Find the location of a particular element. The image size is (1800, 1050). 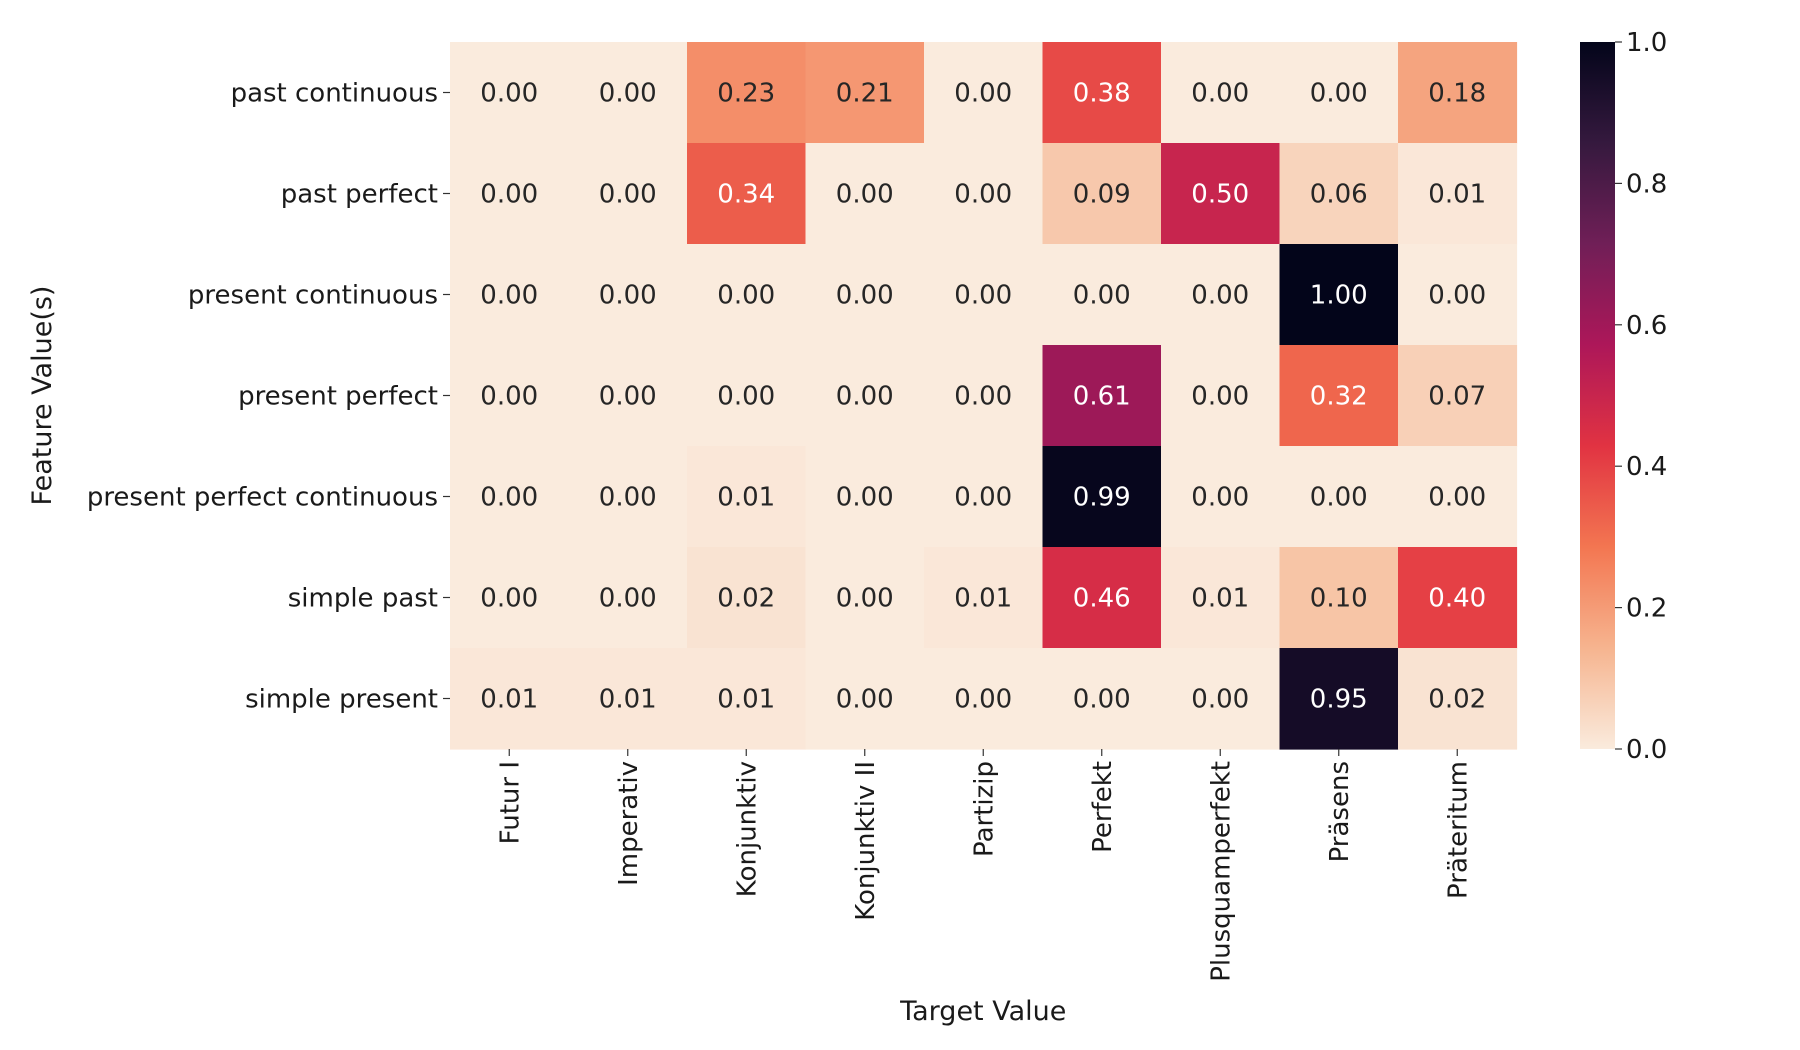

cell-value-label: 0.99 is located at coordinates (1102, 498).